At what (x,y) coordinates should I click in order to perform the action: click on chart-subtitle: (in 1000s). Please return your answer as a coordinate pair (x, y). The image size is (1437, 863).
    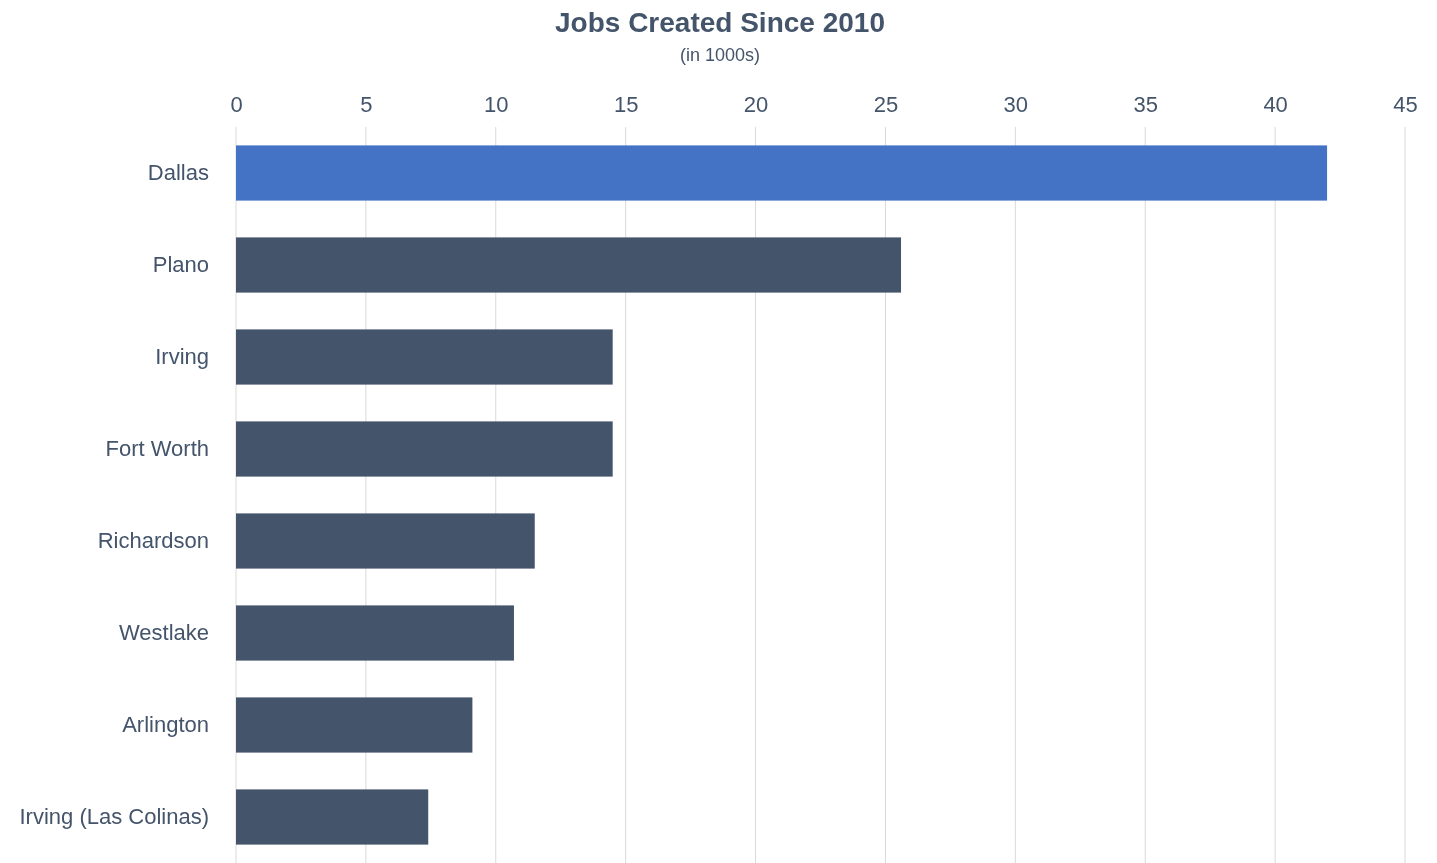
    Looking at the image, I should click on (720, 55).